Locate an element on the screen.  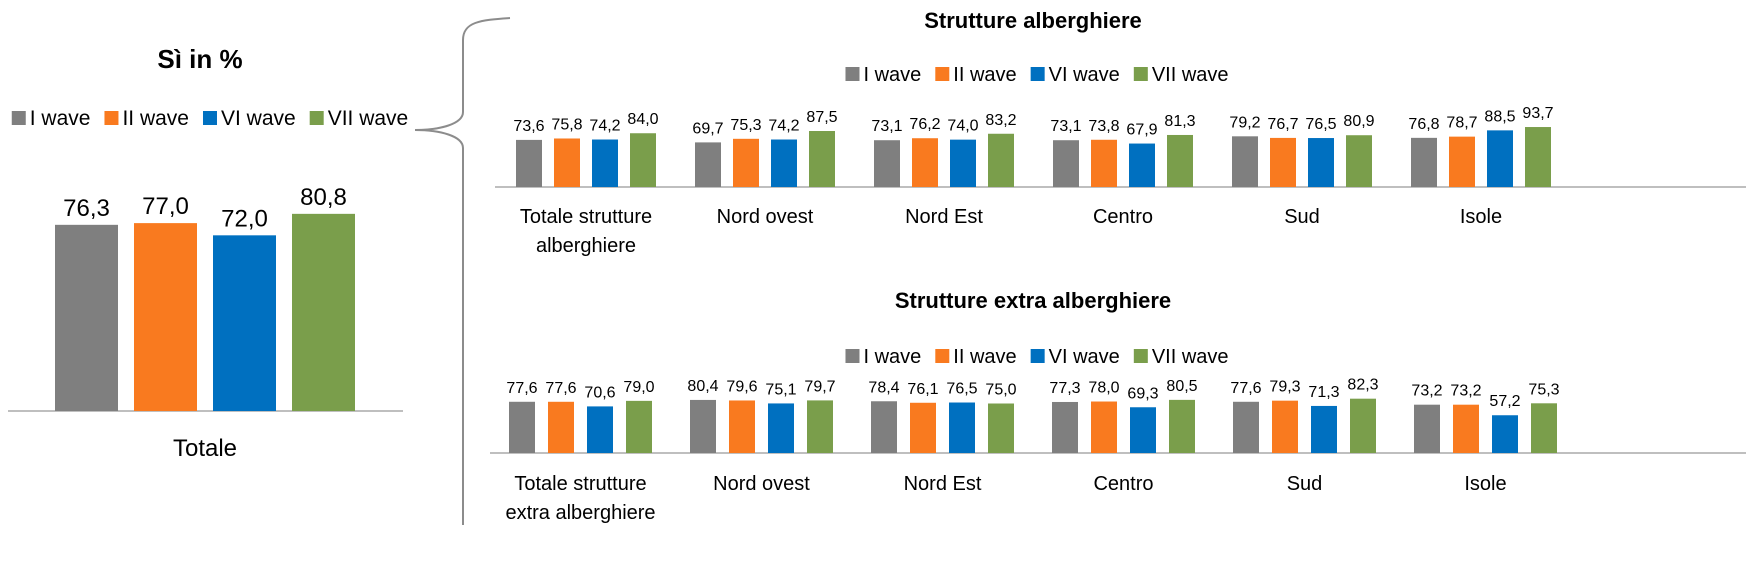
value-label: 75,1 is located at coordinates (780, 389).